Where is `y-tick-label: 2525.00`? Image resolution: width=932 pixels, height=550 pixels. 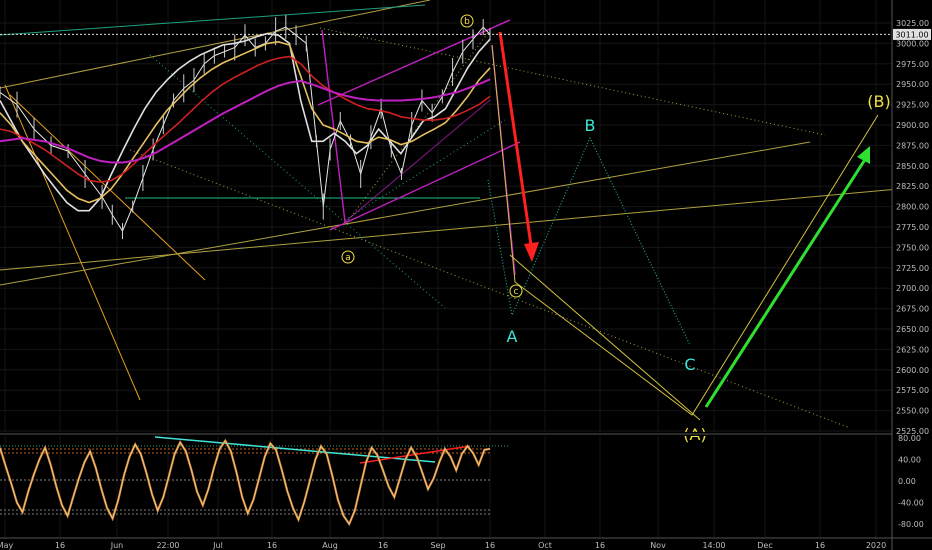 y-tick-label: 2525.00 is located at coordinates (912, 431).